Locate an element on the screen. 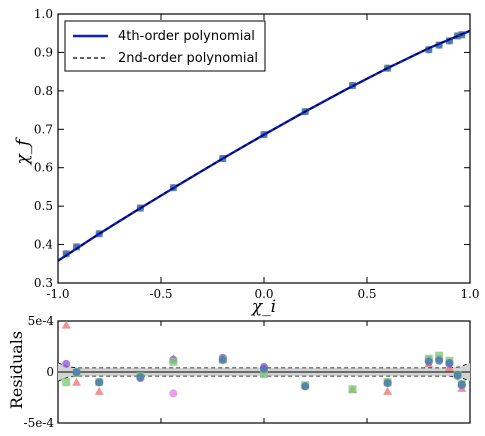 This screenshot has width=485, height=436. y-tick-label: 0.8 is located at coordinates (43, 91).